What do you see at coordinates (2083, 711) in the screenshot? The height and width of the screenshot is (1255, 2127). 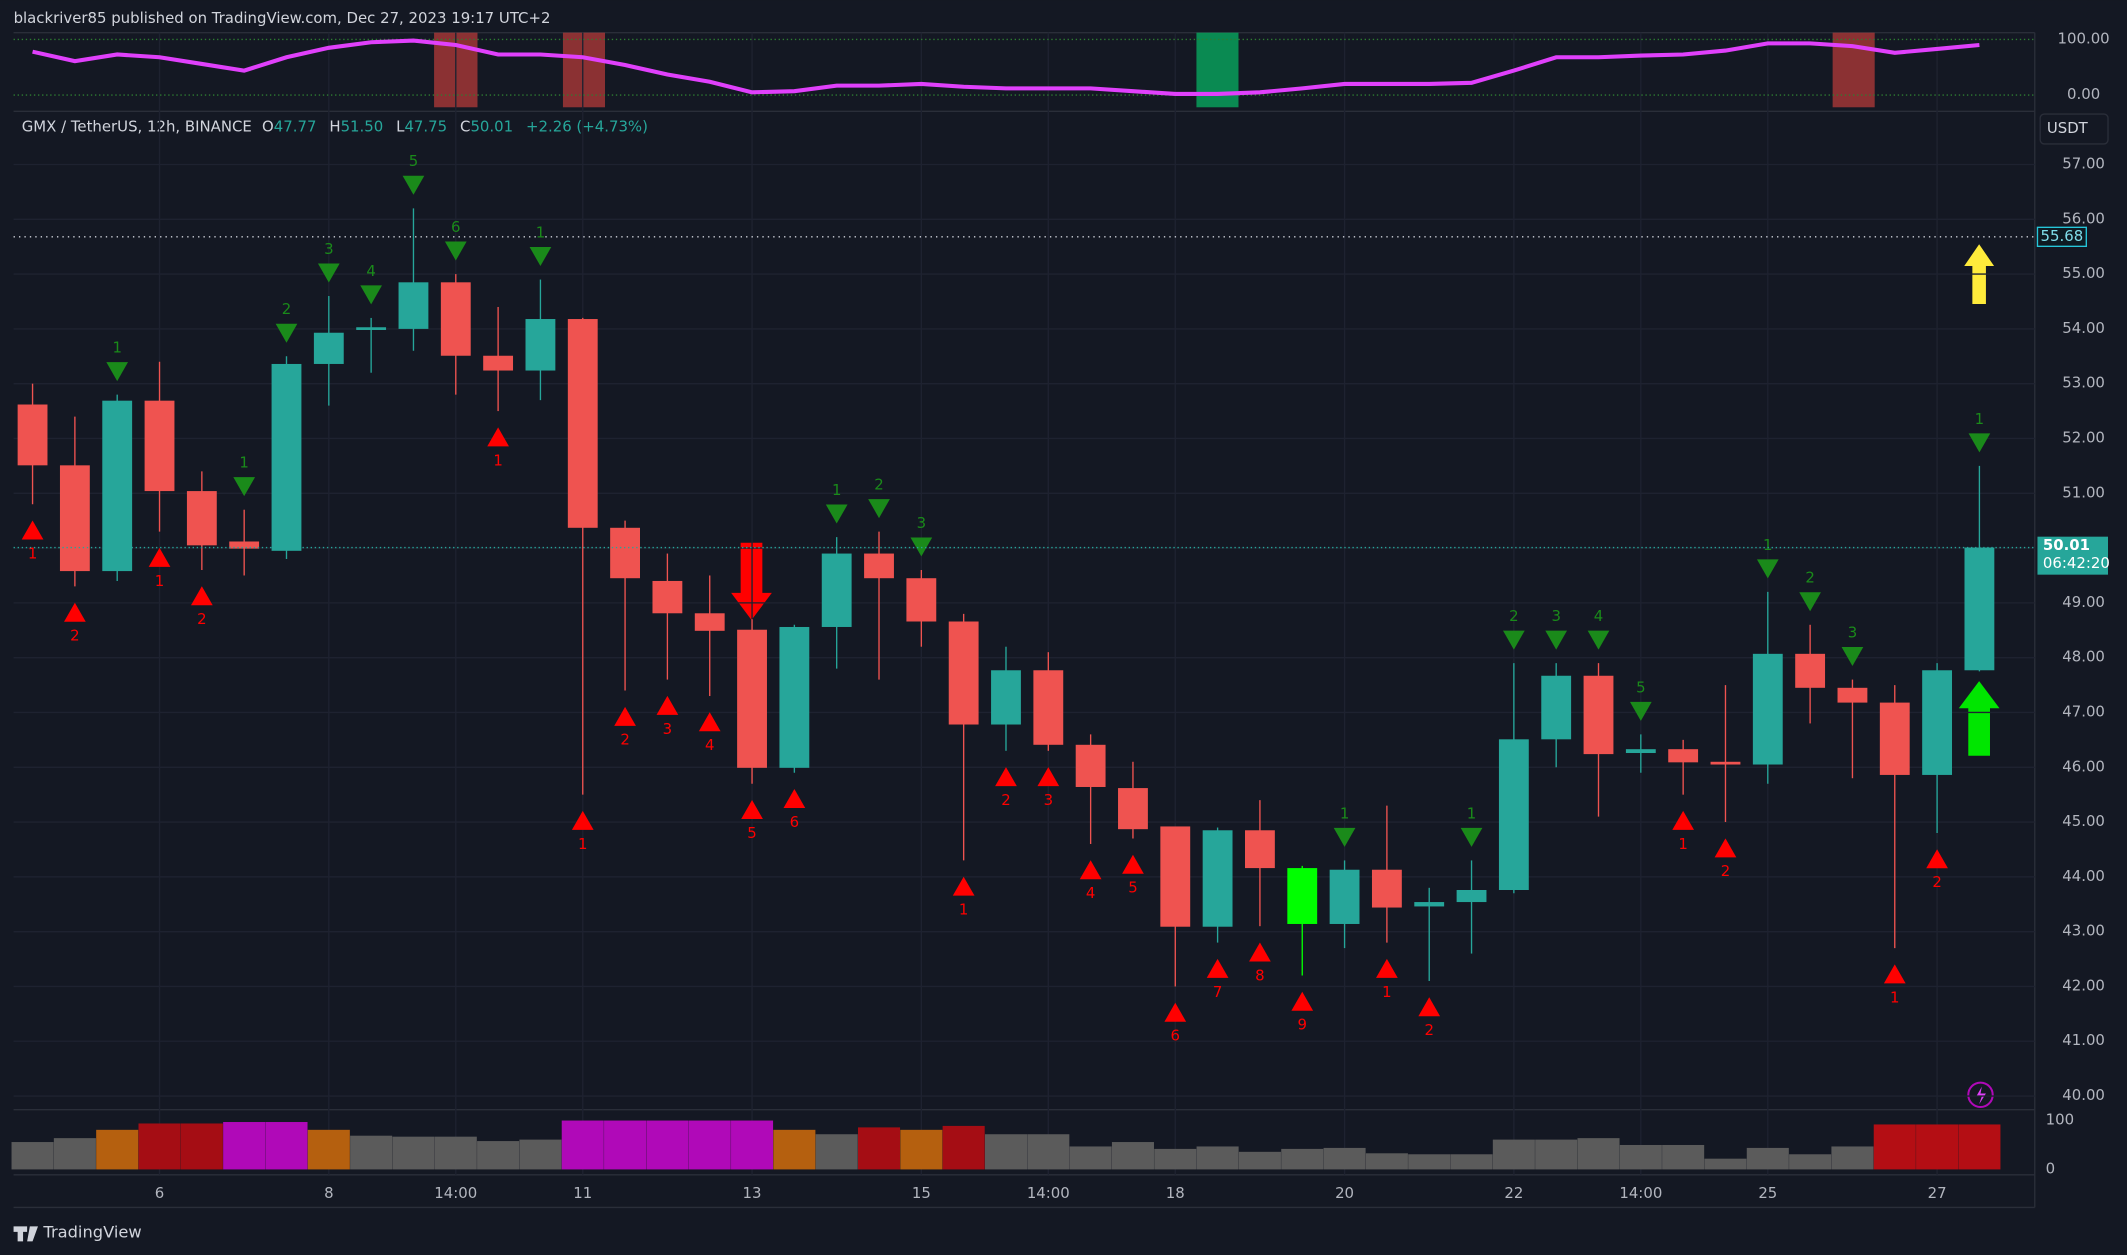 I see `y-tick-label: 47.00` at bounding box center [2083, 711].